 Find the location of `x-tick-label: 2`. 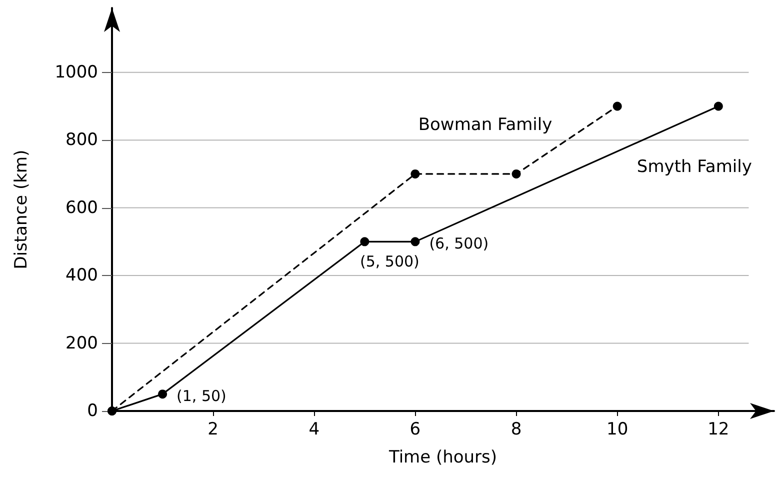

x-tick-label: 2 is located at coordinates (213, 430).